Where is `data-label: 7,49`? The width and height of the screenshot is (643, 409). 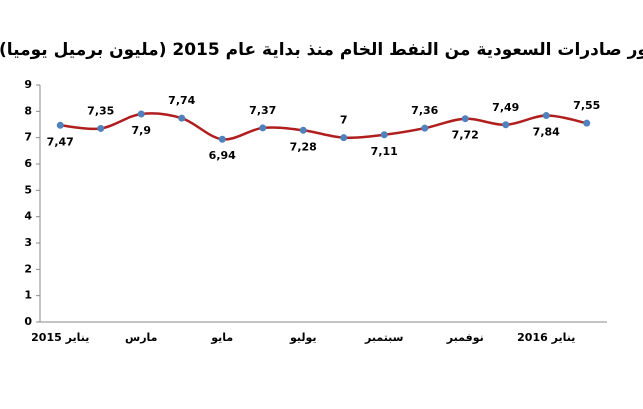
data-label: 7,49 is located at coordinates (505, 107).